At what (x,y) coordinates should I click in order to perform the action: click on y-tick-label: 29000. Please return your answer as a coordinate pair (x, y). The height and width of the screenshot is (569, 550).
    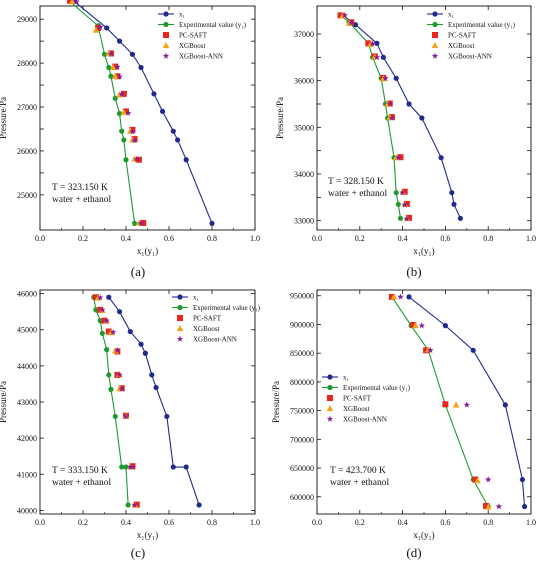
    Looking at the image, I should click on (27, 19).